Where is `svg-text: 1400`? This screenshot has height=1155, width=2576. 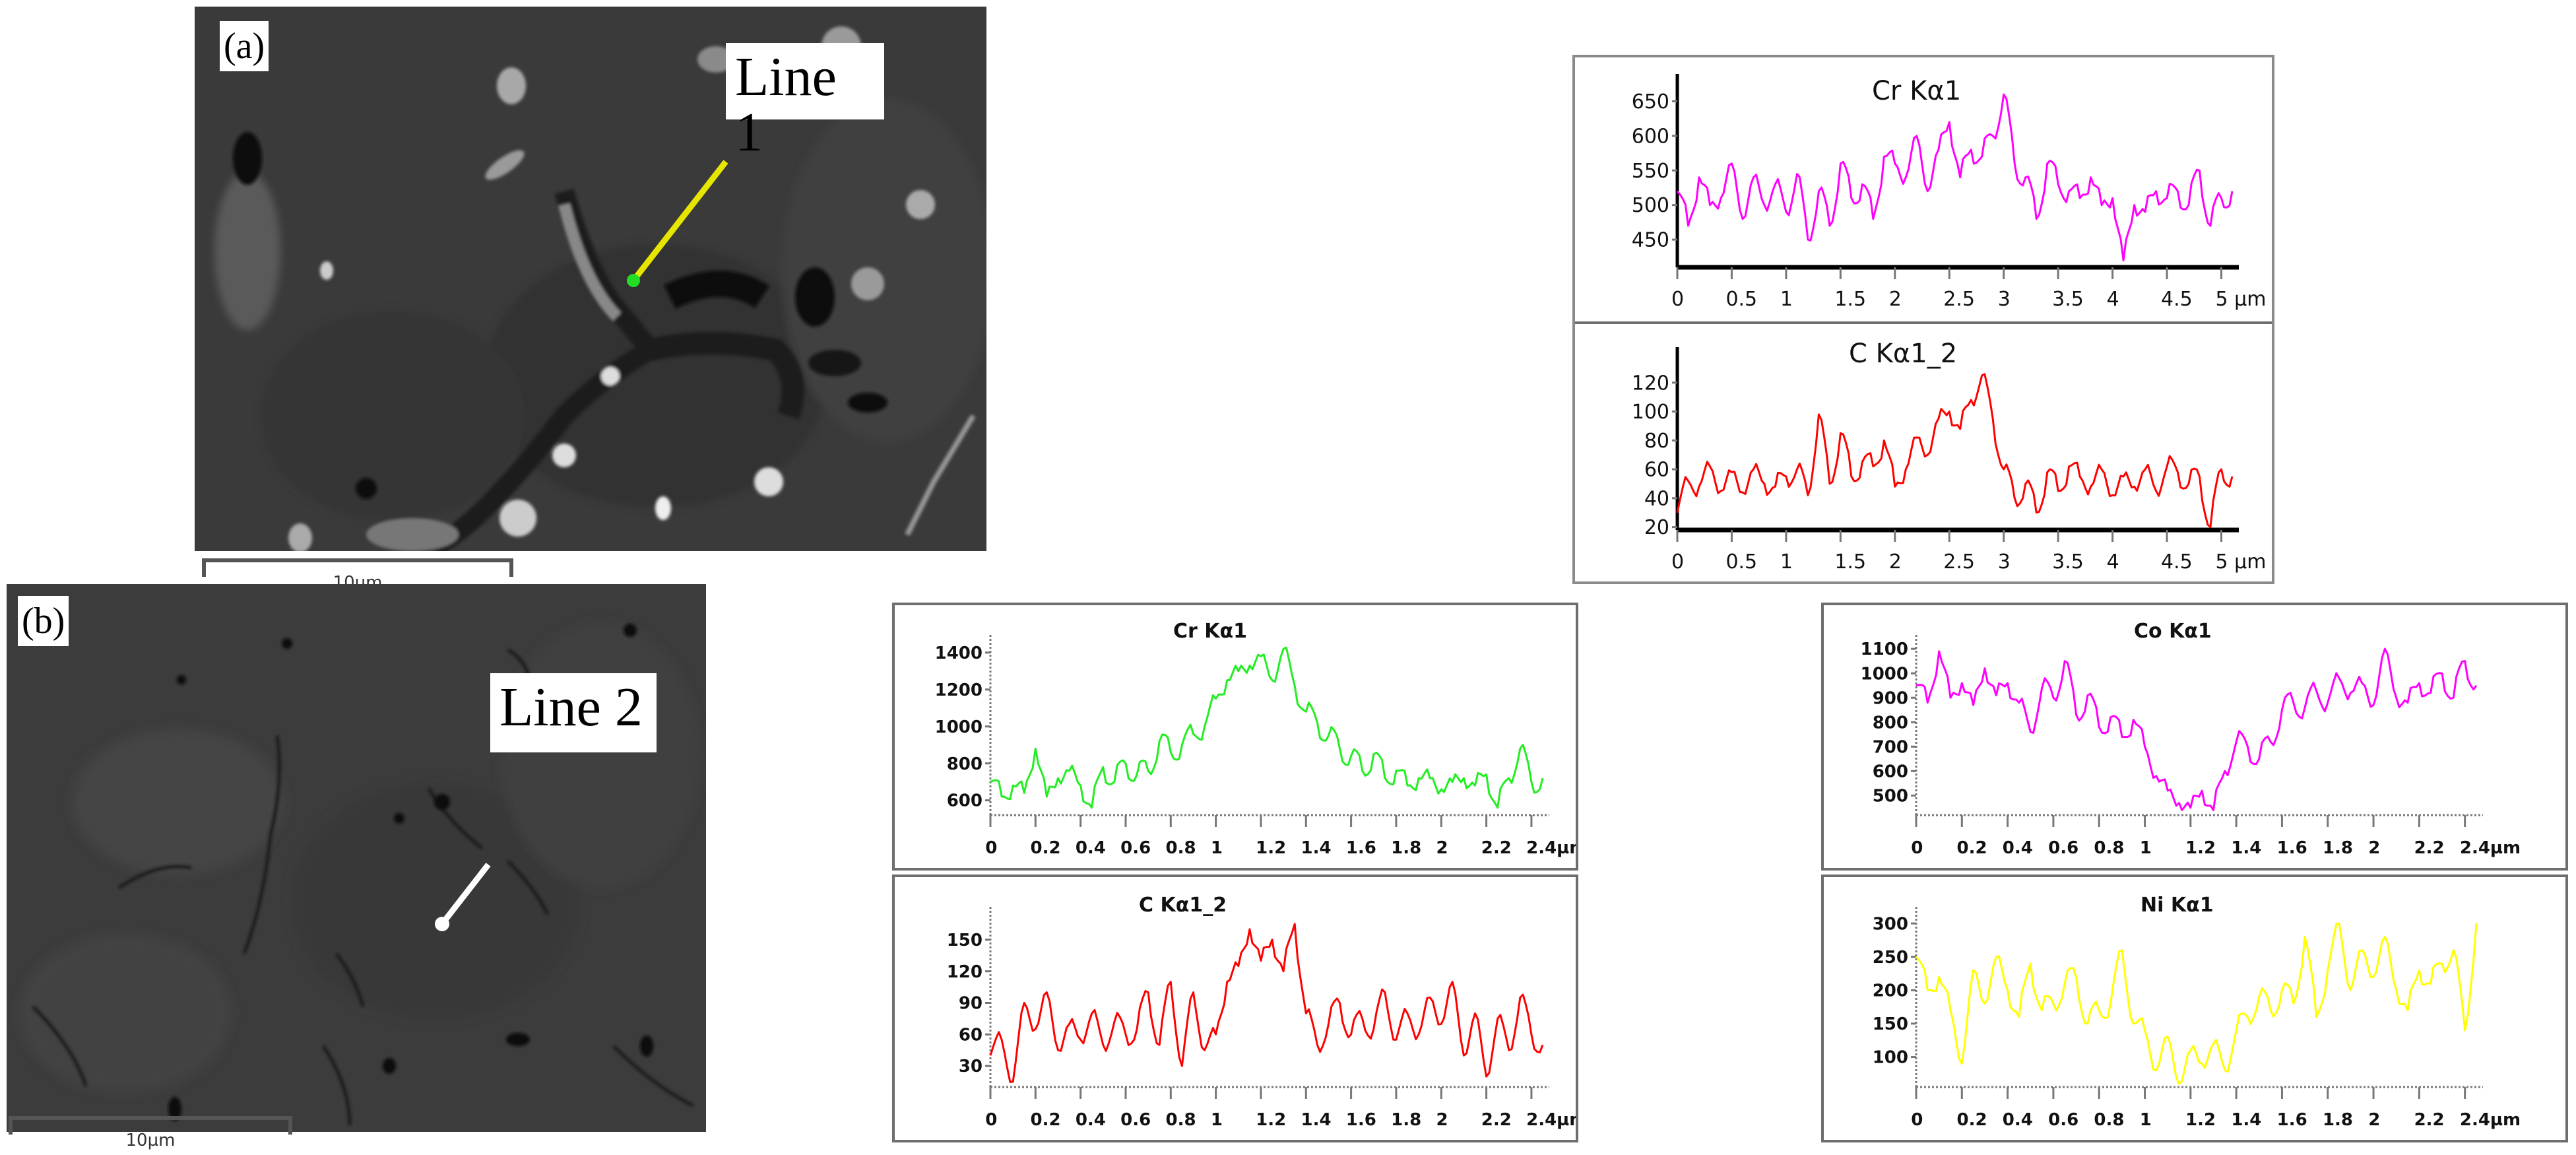 svg-text: 1400 is located at coordinates (958, 653).